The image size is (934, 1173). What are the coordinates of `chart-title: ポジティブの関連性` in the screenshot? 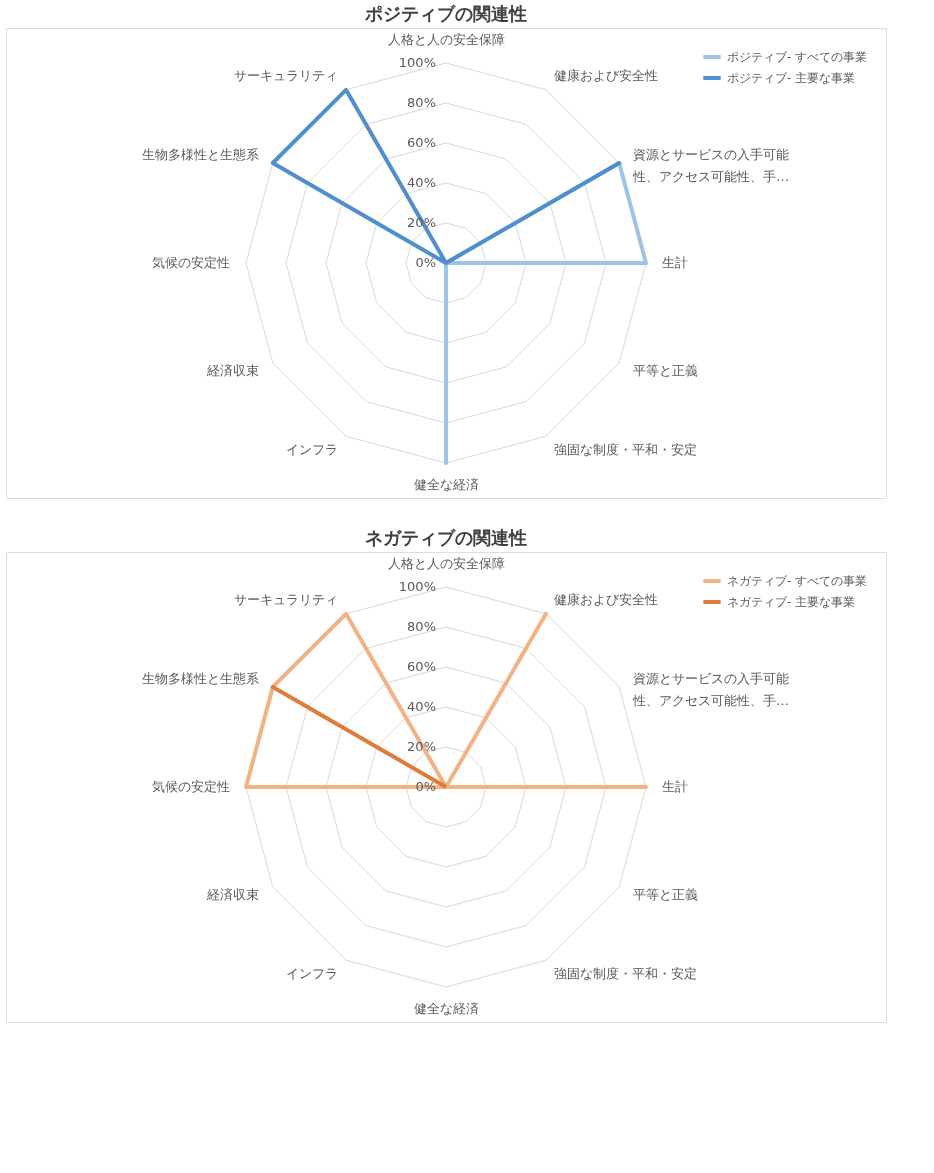 It's located at (445, 13).